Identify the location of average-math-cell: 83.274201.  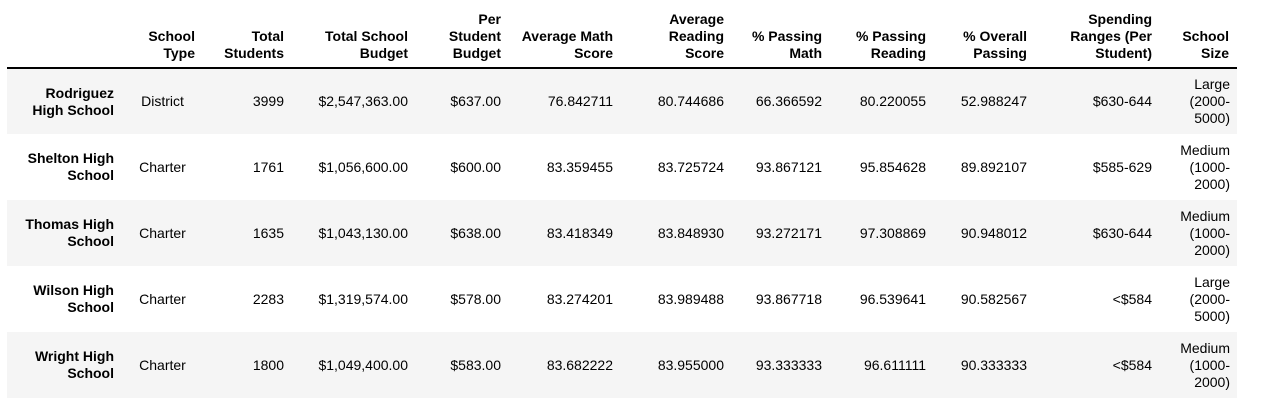
(579, 298).